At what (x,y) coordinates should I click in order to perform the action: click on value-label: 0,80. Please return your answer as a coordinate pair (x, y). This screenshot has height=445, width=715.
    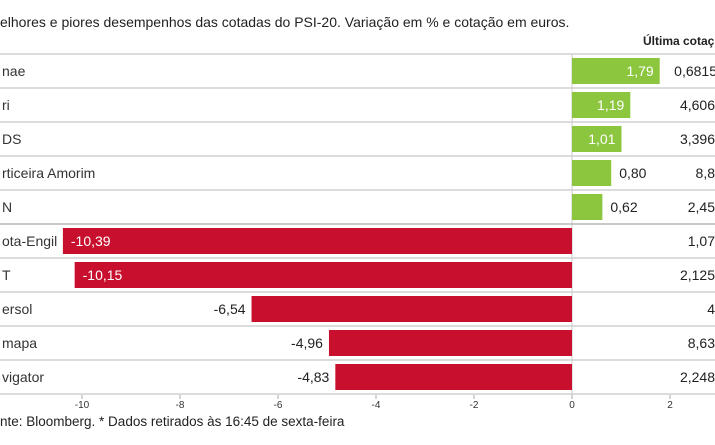
    Looking at the image, I should click on (632, 173).